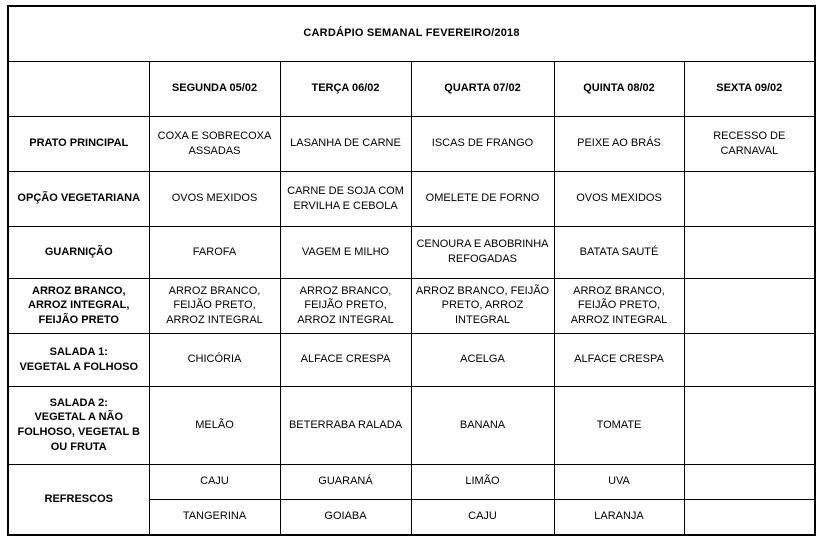 The height and width of the screenshot is (541, 819). Describe the element at coordinates (214, 88) in the screenshot. I see `column-header-segunda: SEGUNDA 05/02` at that location.